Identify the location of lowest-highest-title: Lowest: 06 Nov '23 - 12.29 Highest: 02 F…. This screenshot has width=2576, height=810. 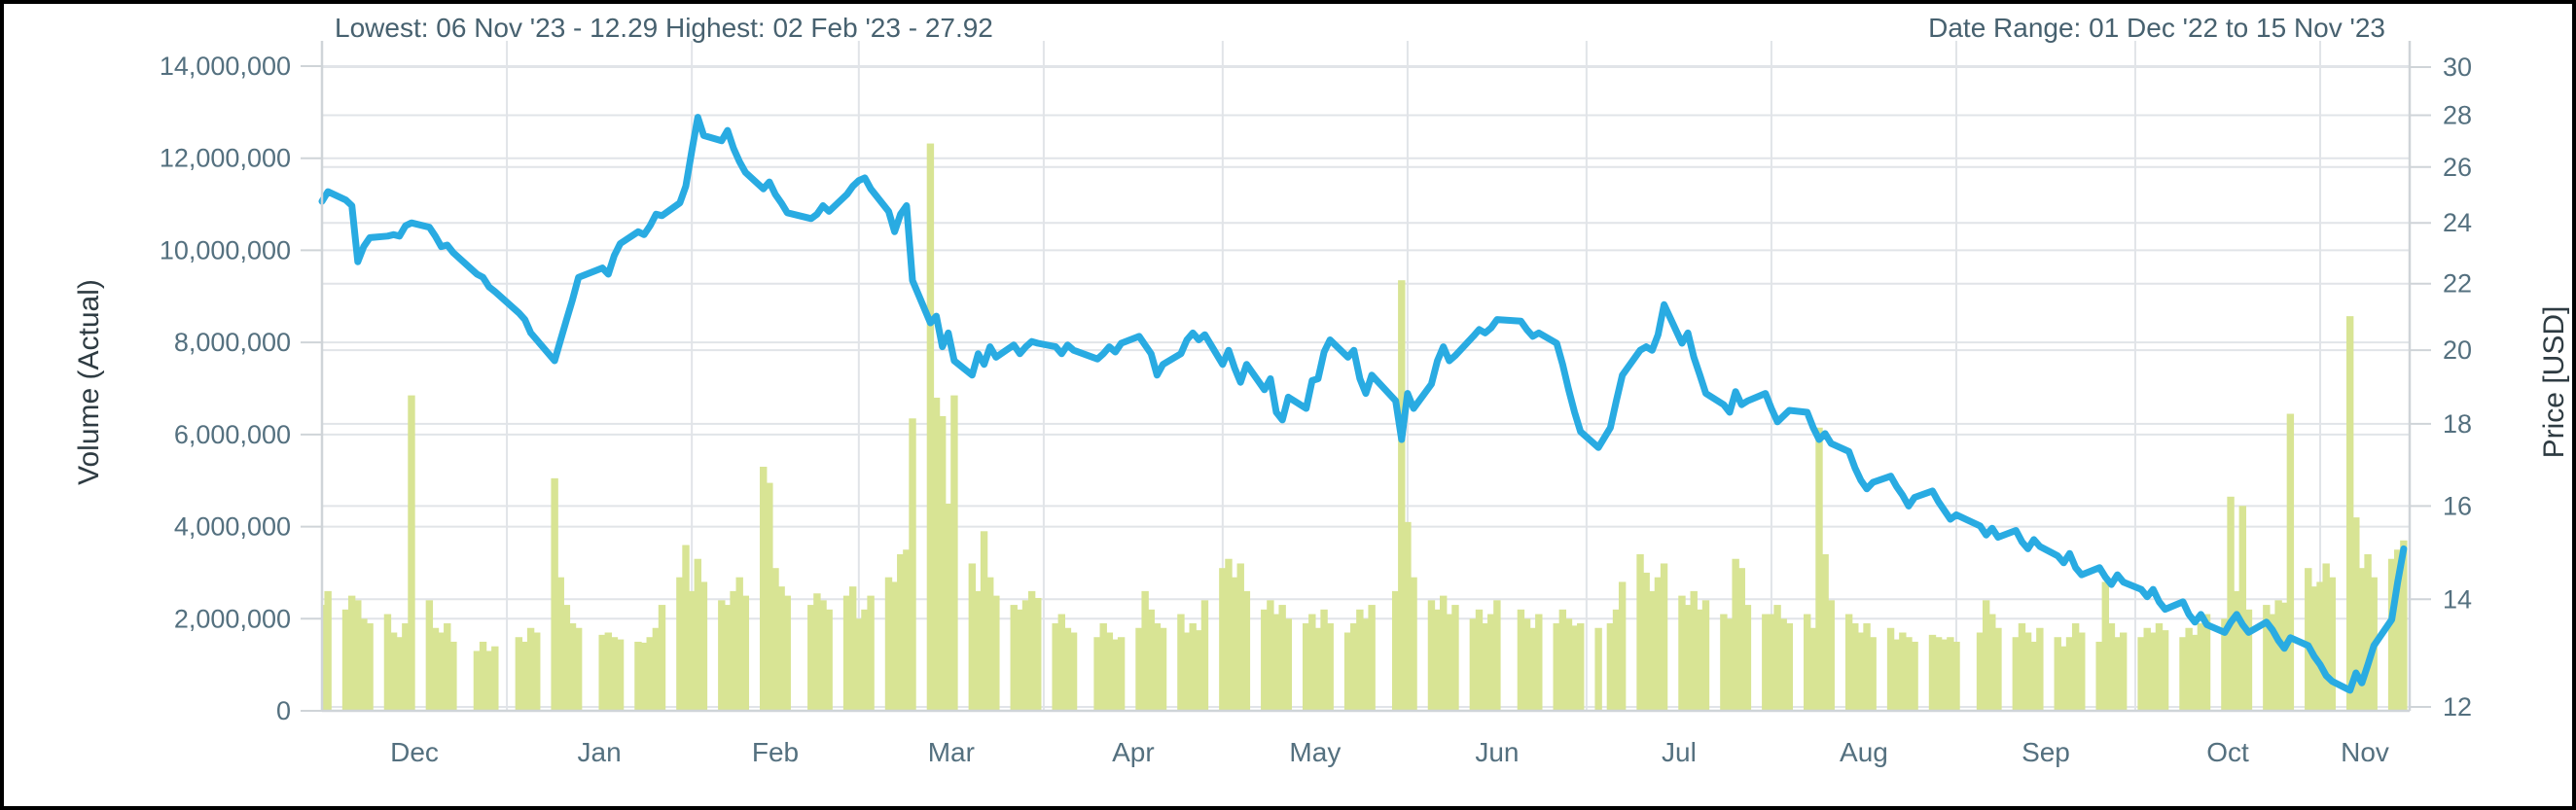
(664, 28).